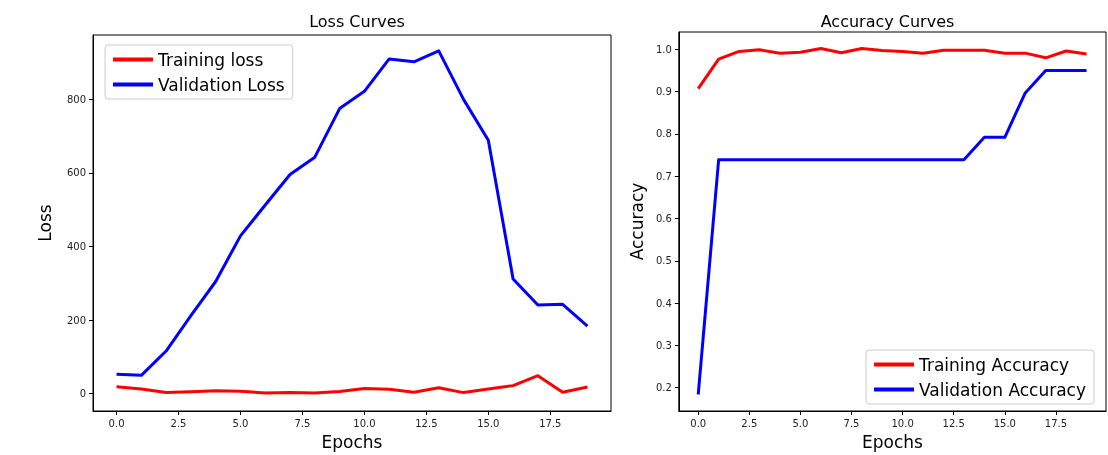  I want to click on y-tick-label: 200, so click(76, 320).